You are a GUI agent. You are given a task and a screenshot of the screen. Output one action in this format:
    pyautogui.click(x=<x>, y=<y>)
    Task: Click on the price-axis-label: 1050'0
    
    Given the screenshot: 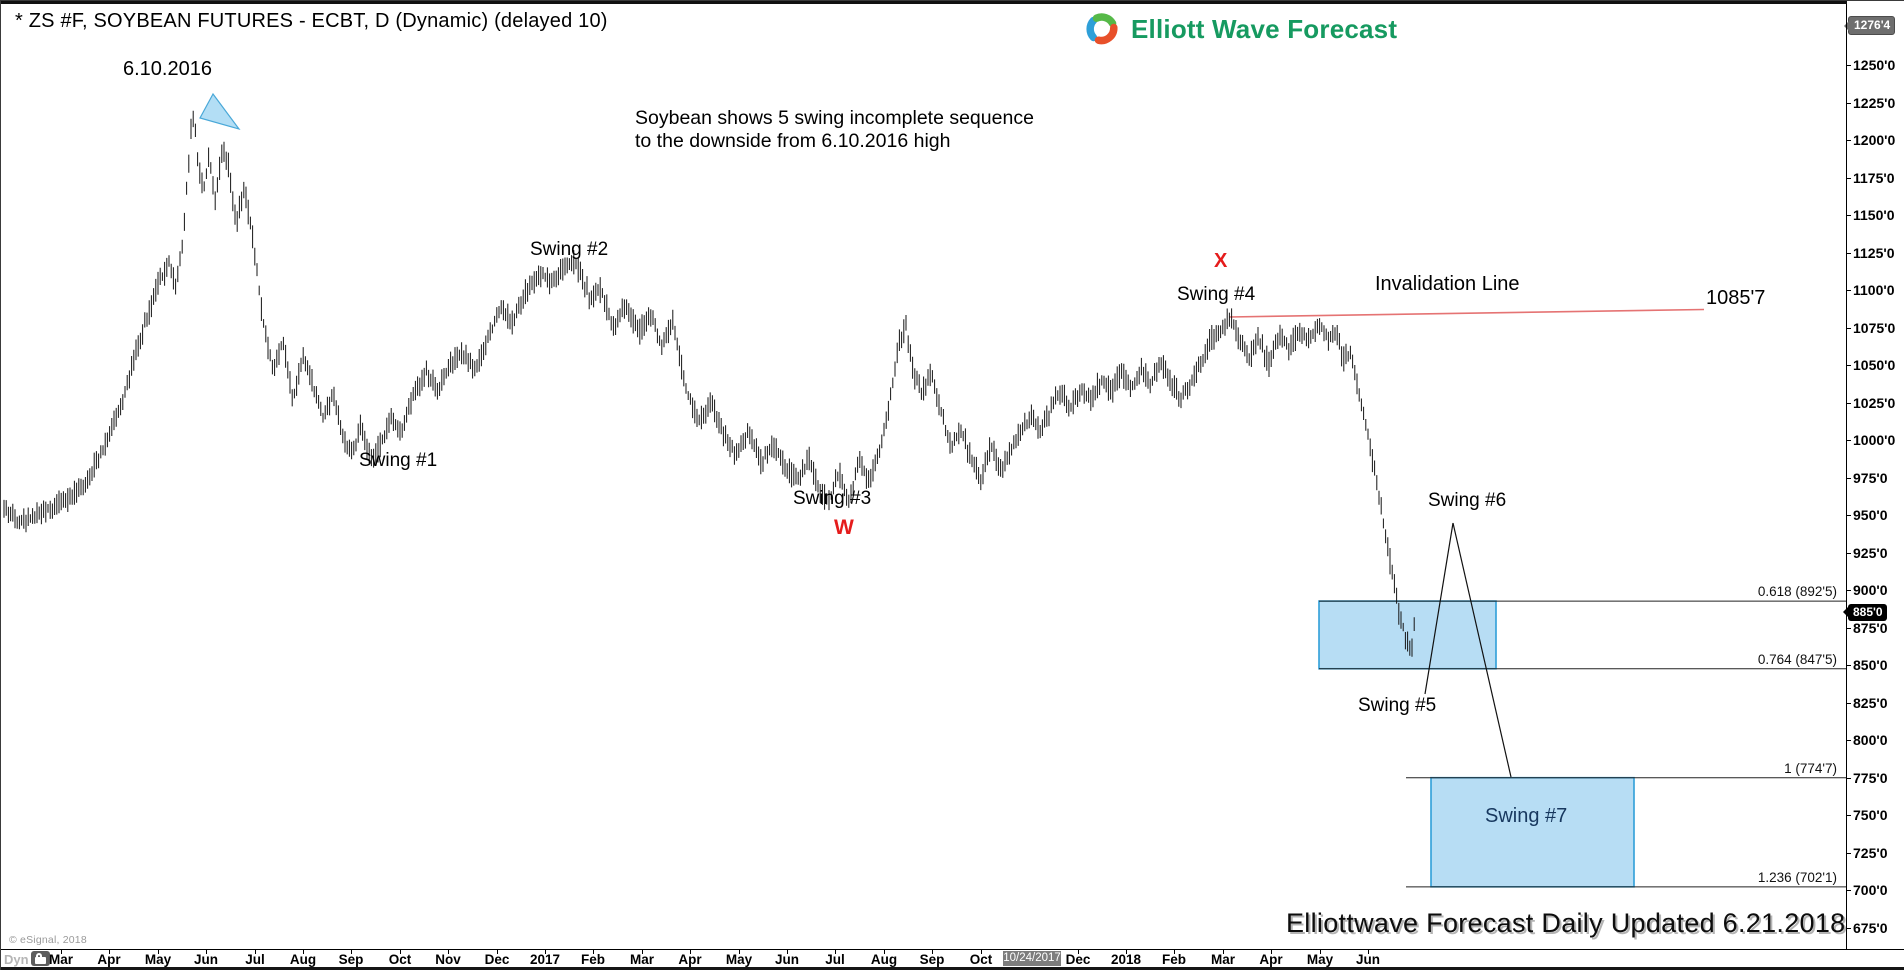 What is the action you would take?
    pyautogui.click(x=1874, y=365)
    